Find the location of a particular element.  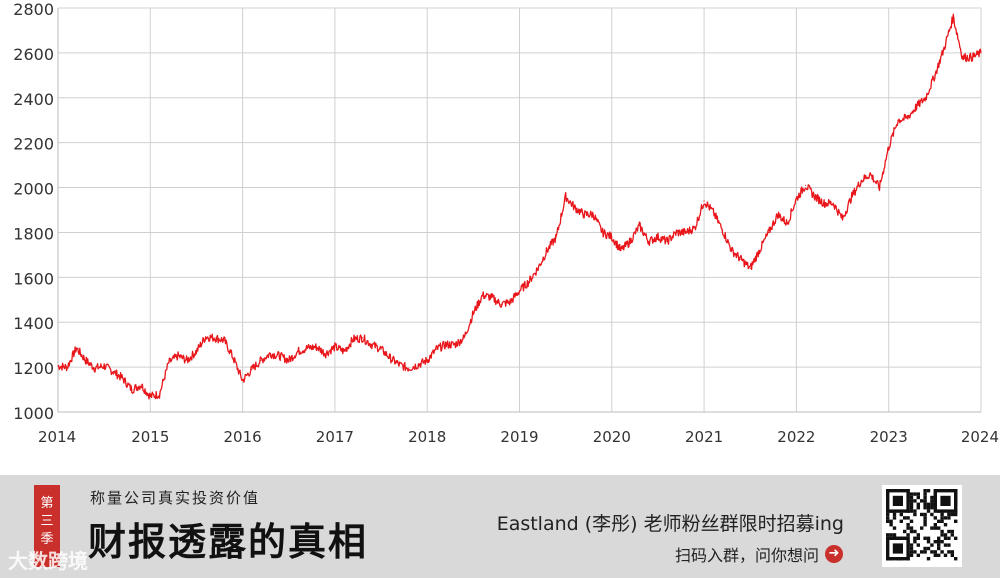

season-tag-char: 三 is located at coordinates (47, 521).